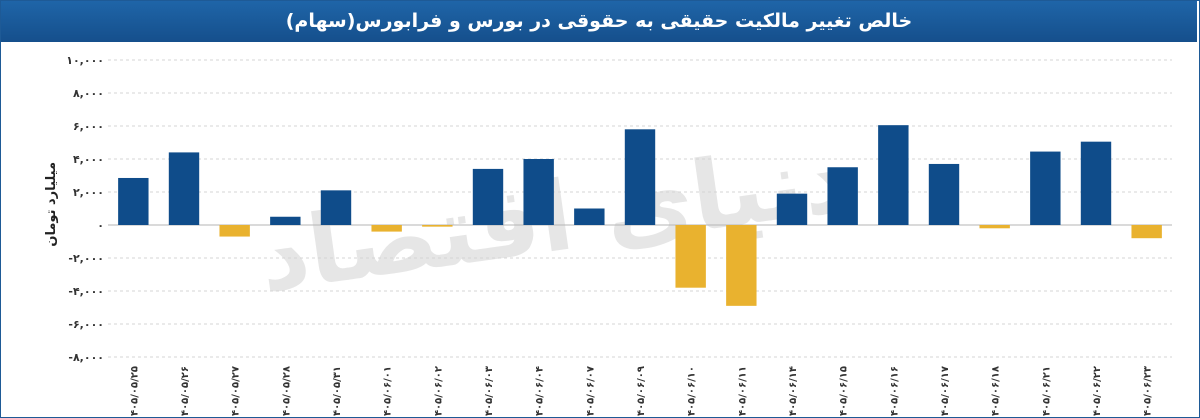  Describe the element at coordinates (590, 392) in the screenshot. I see `x-tick-label: ۱۴۰۵/۰۶/۰۷` at that location.